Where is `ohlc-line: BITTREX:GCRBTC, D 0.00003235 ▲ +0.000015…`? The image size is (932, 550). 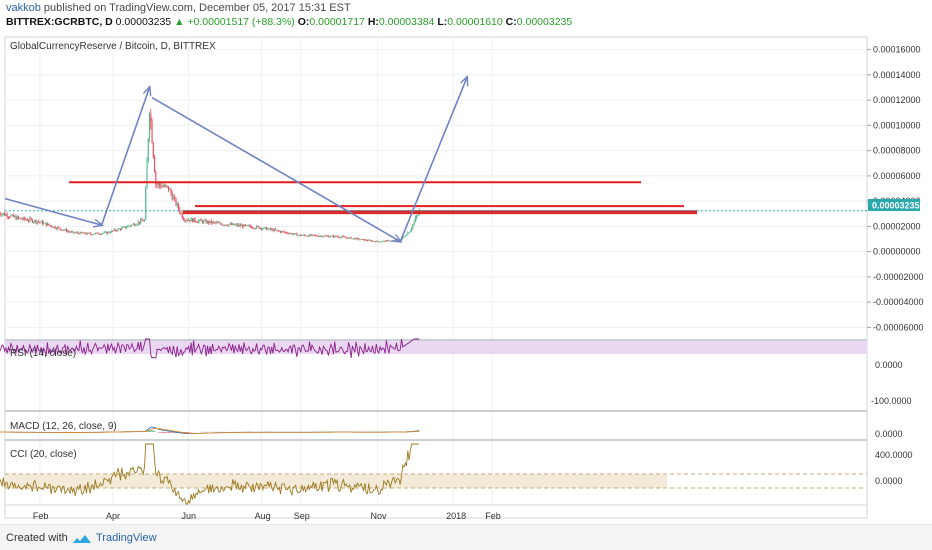 ohlc-line: BITTREX:GCRBTC, D 0.00003235 ▲ +0.000015… is located at coordinates (289, 22).